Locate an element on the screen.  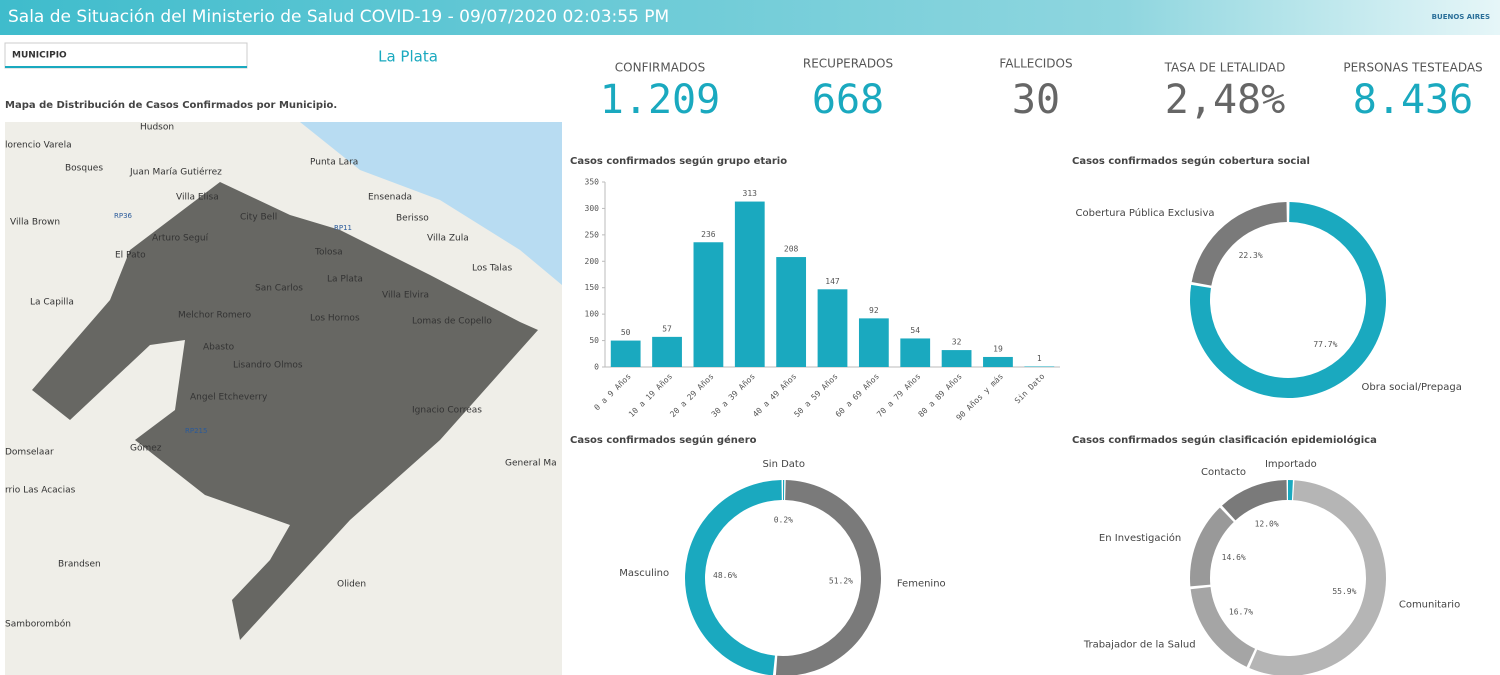
x-tick-label: 30 a 39 Años is located at coordinates (733, 395).